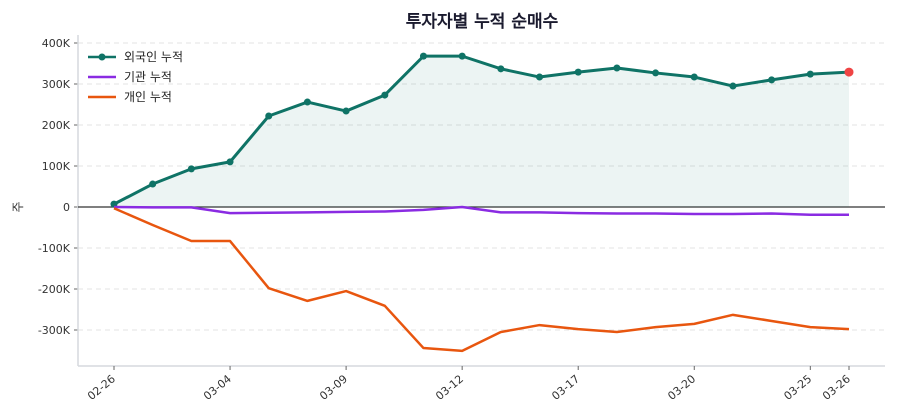 Image resolution: width=900 pixels, height=420 pixels. I want to click on legend-label: 외국인 누적, so click(153, 57).